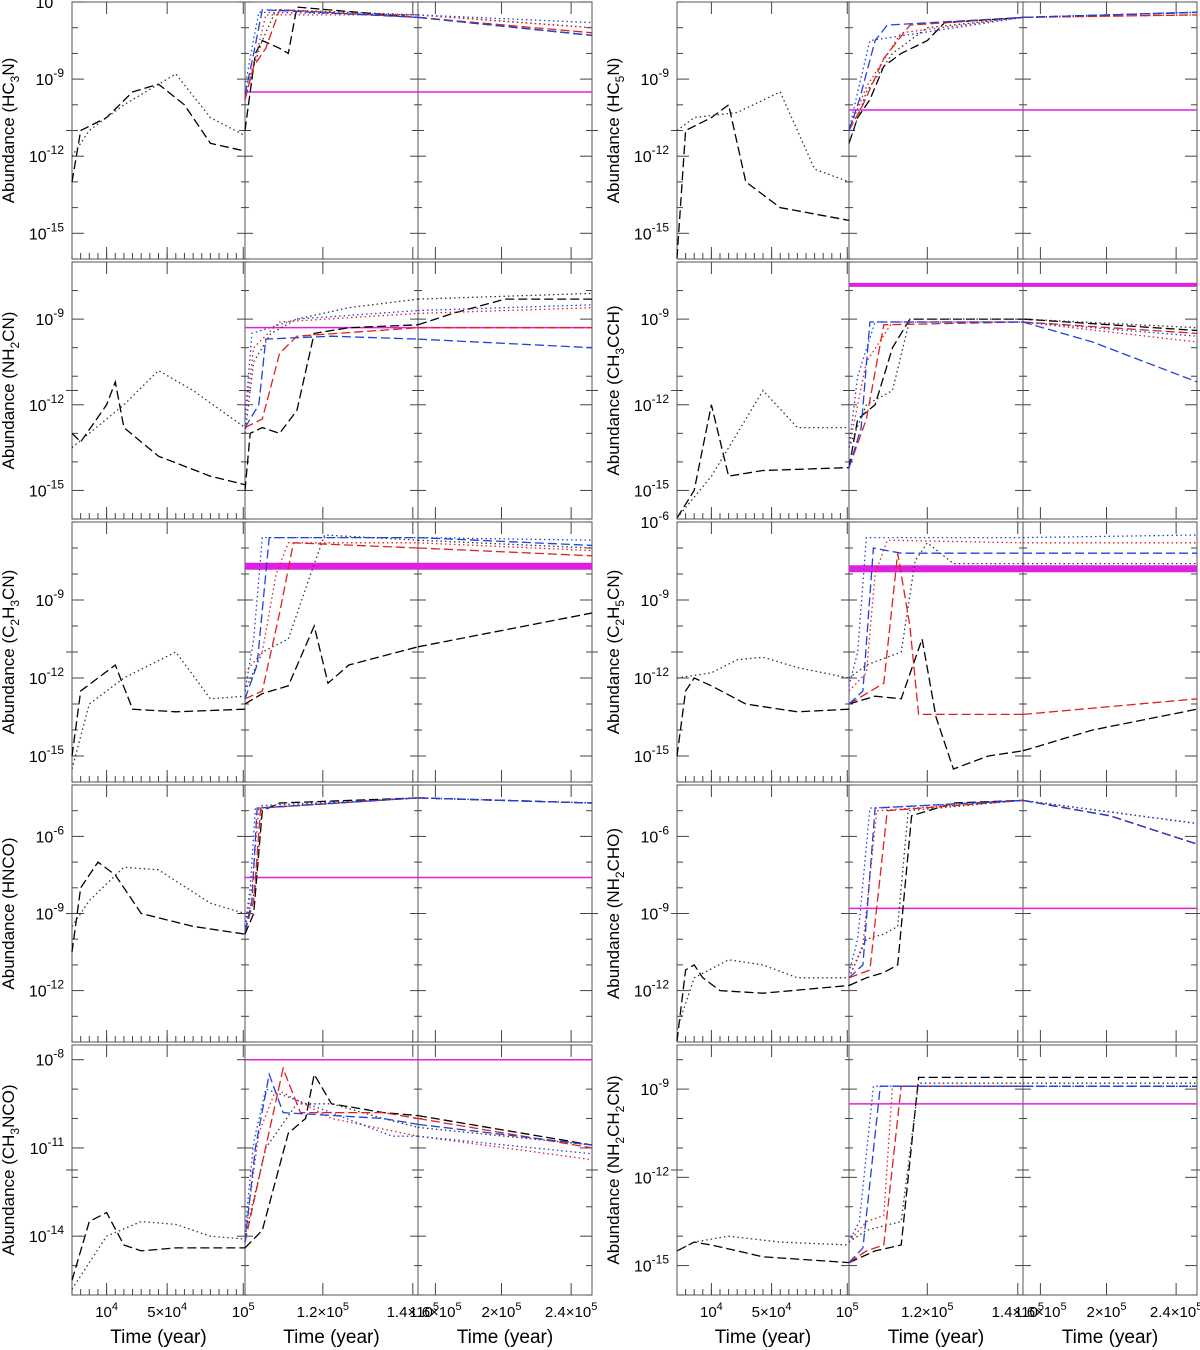  I want to click on x-tick-label: 1.4×10⁵, so click(413, 1311).